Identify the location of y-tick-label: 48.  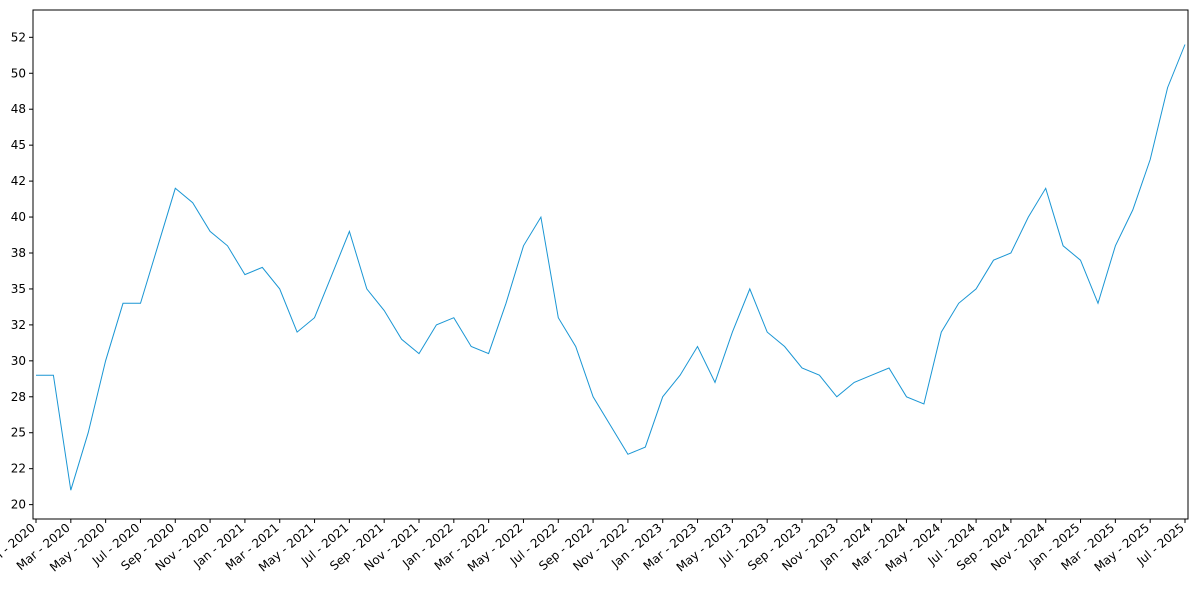
(18, 109).